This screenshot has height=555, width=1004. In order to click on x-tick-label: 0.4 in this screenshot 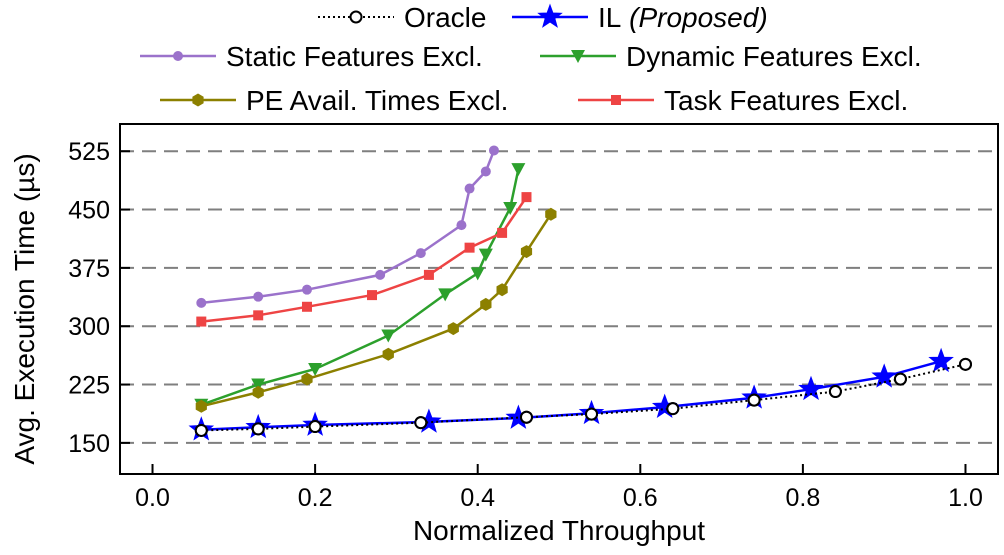, I will do `click(477, 498)`.